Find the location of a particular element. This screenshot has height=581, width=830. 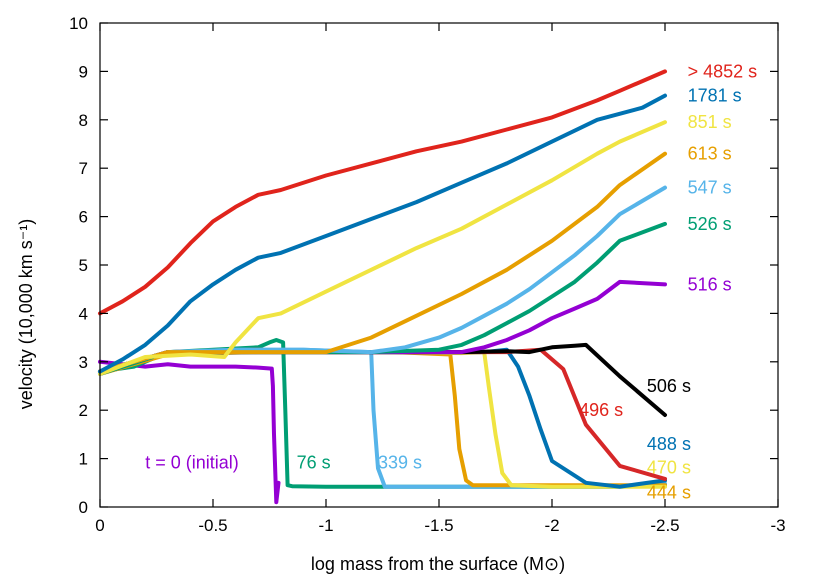

x-tick-label: -1.5 is located at coordinates (438, 525).